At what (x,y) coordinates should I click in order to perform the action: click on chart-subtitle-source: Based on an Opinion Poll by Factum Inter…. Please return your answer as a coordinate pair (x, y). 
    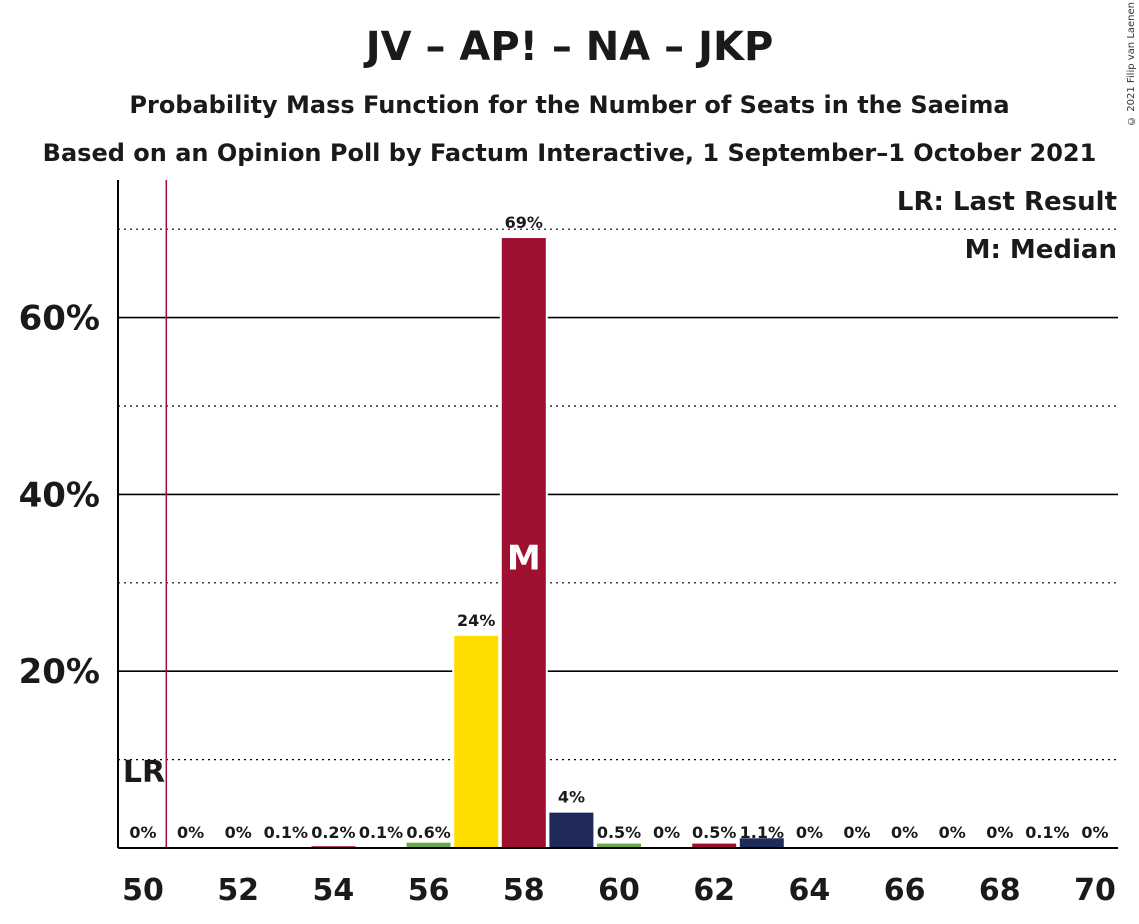
    Looking at the image, I should click on (569, 153).